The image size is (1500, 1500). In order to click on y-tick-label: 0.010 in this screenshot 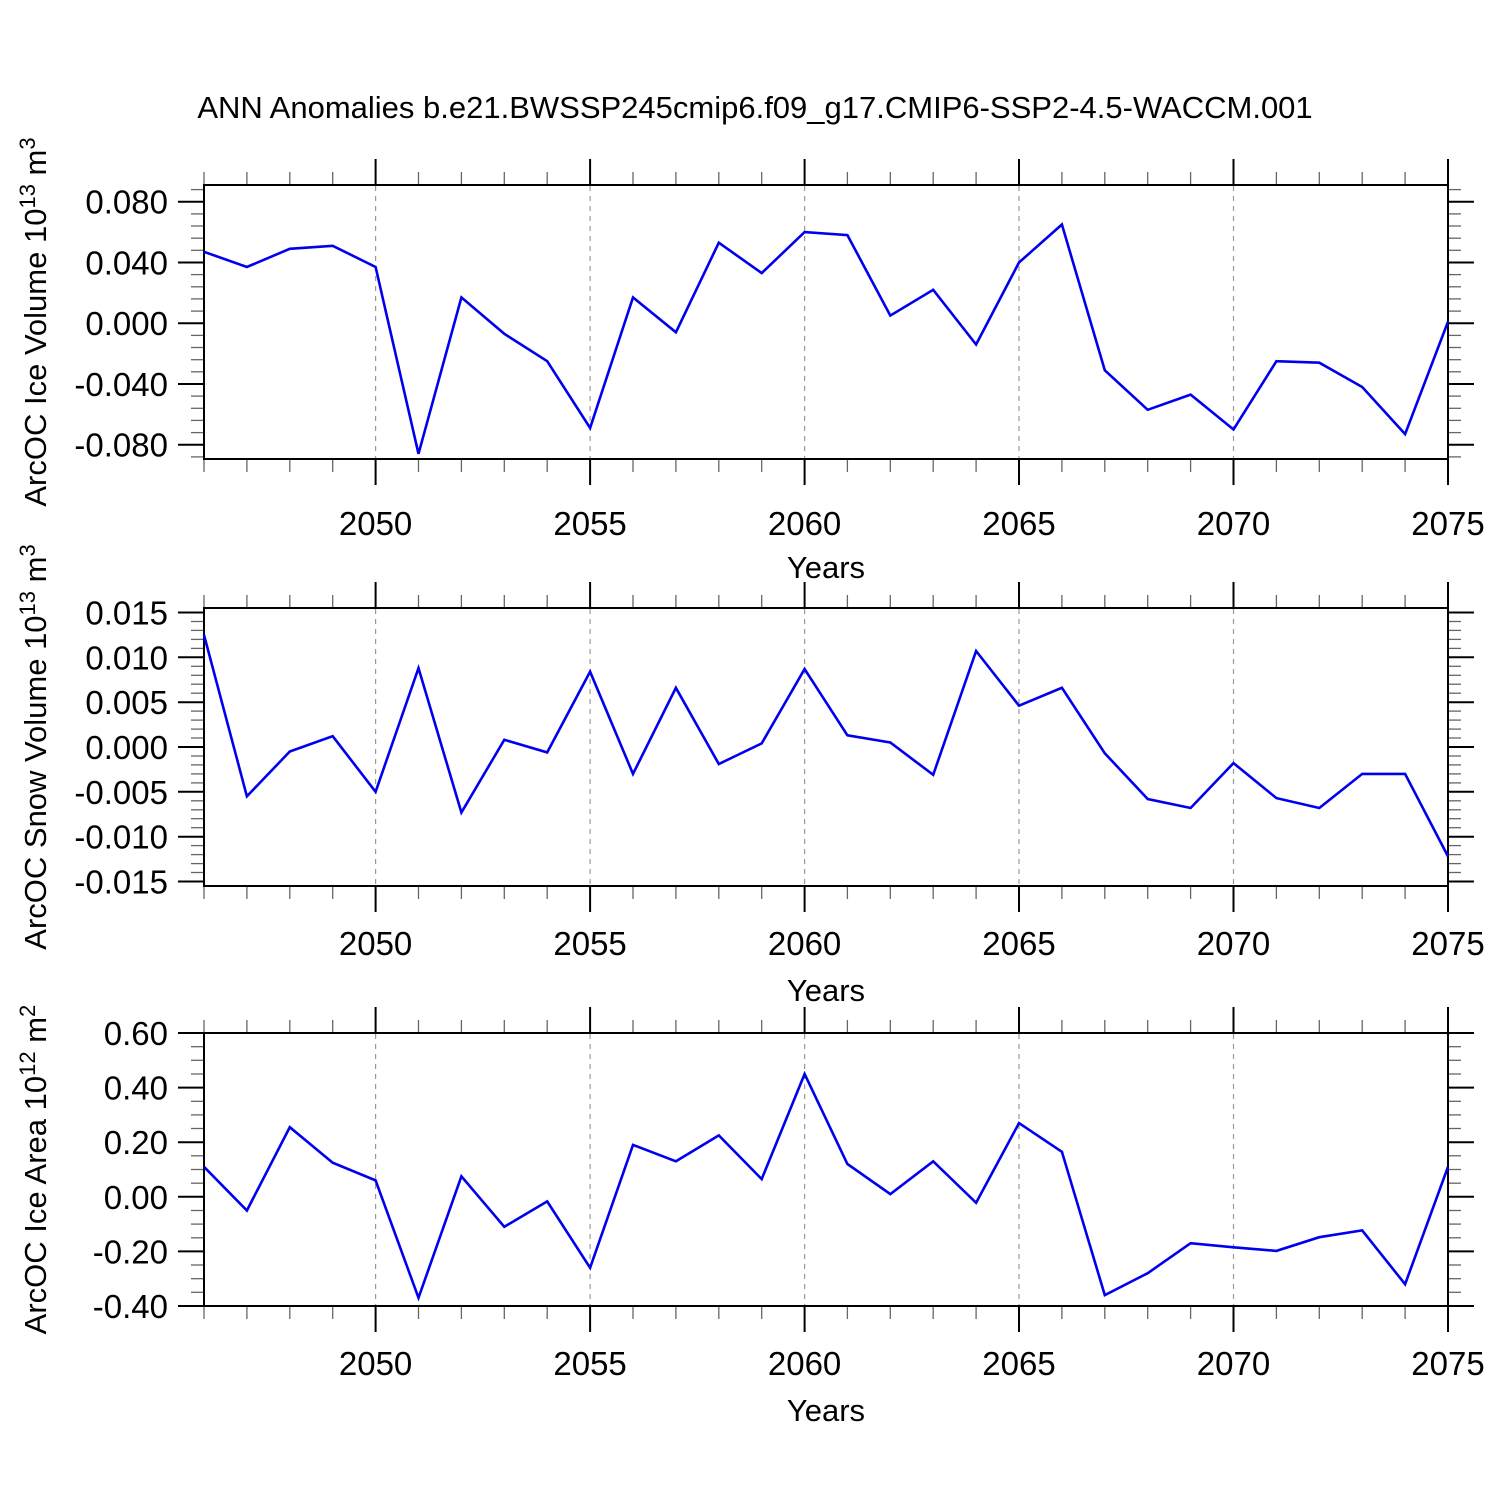, I will do `click(126, 657)`.